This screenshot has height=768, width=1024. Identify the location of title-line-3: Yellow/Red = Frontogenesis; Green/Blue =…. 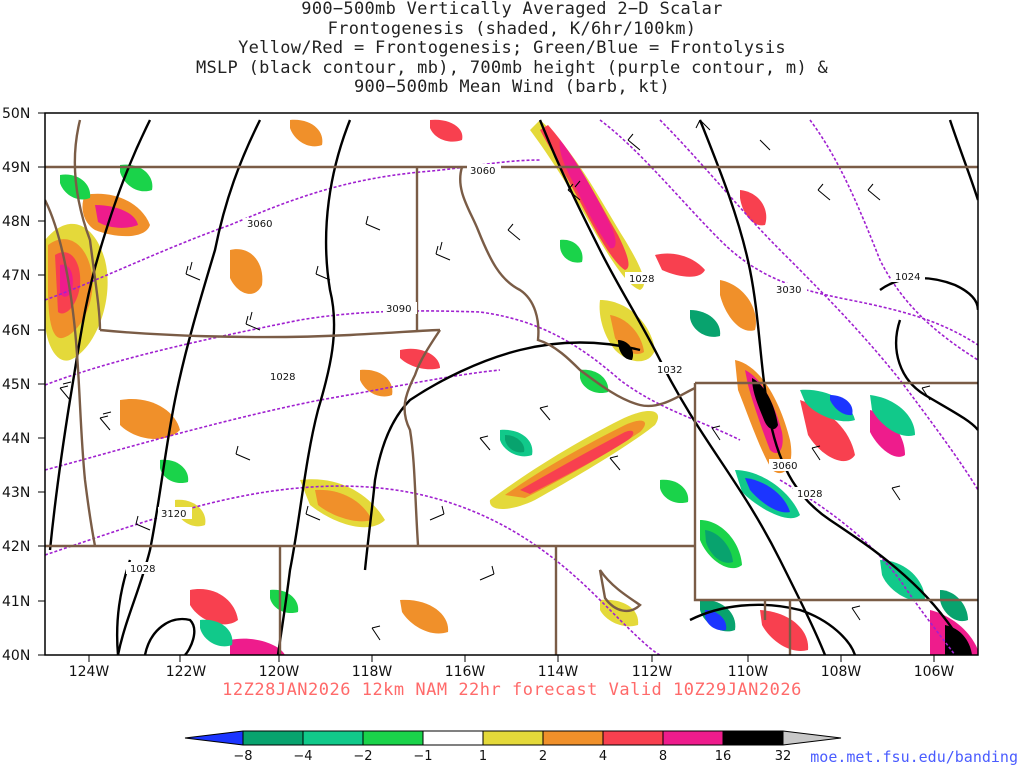
(512, 48).